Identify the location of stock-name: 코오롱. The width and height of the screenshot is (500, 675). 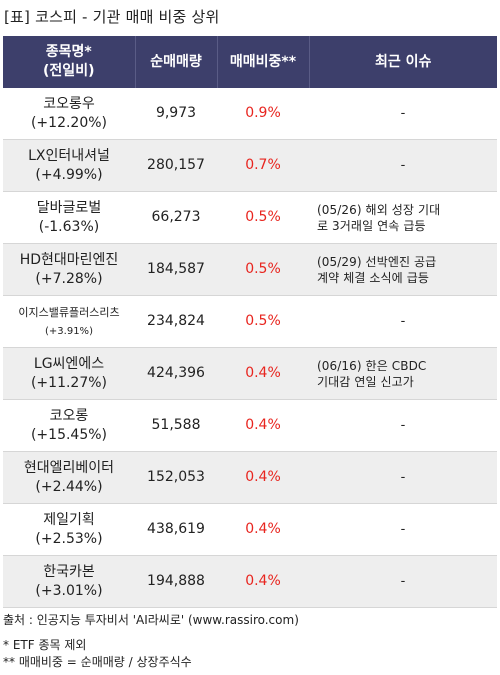
(69, 415).